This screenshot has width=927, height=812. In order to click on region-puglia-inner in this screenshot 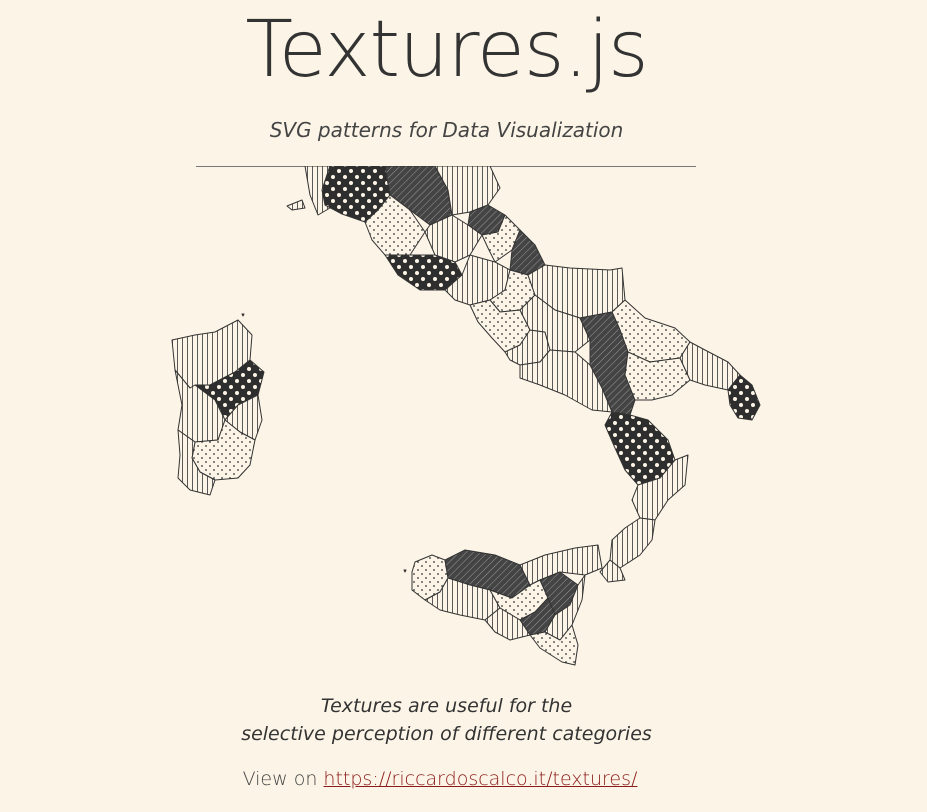, I will do `click(657, 376)`.